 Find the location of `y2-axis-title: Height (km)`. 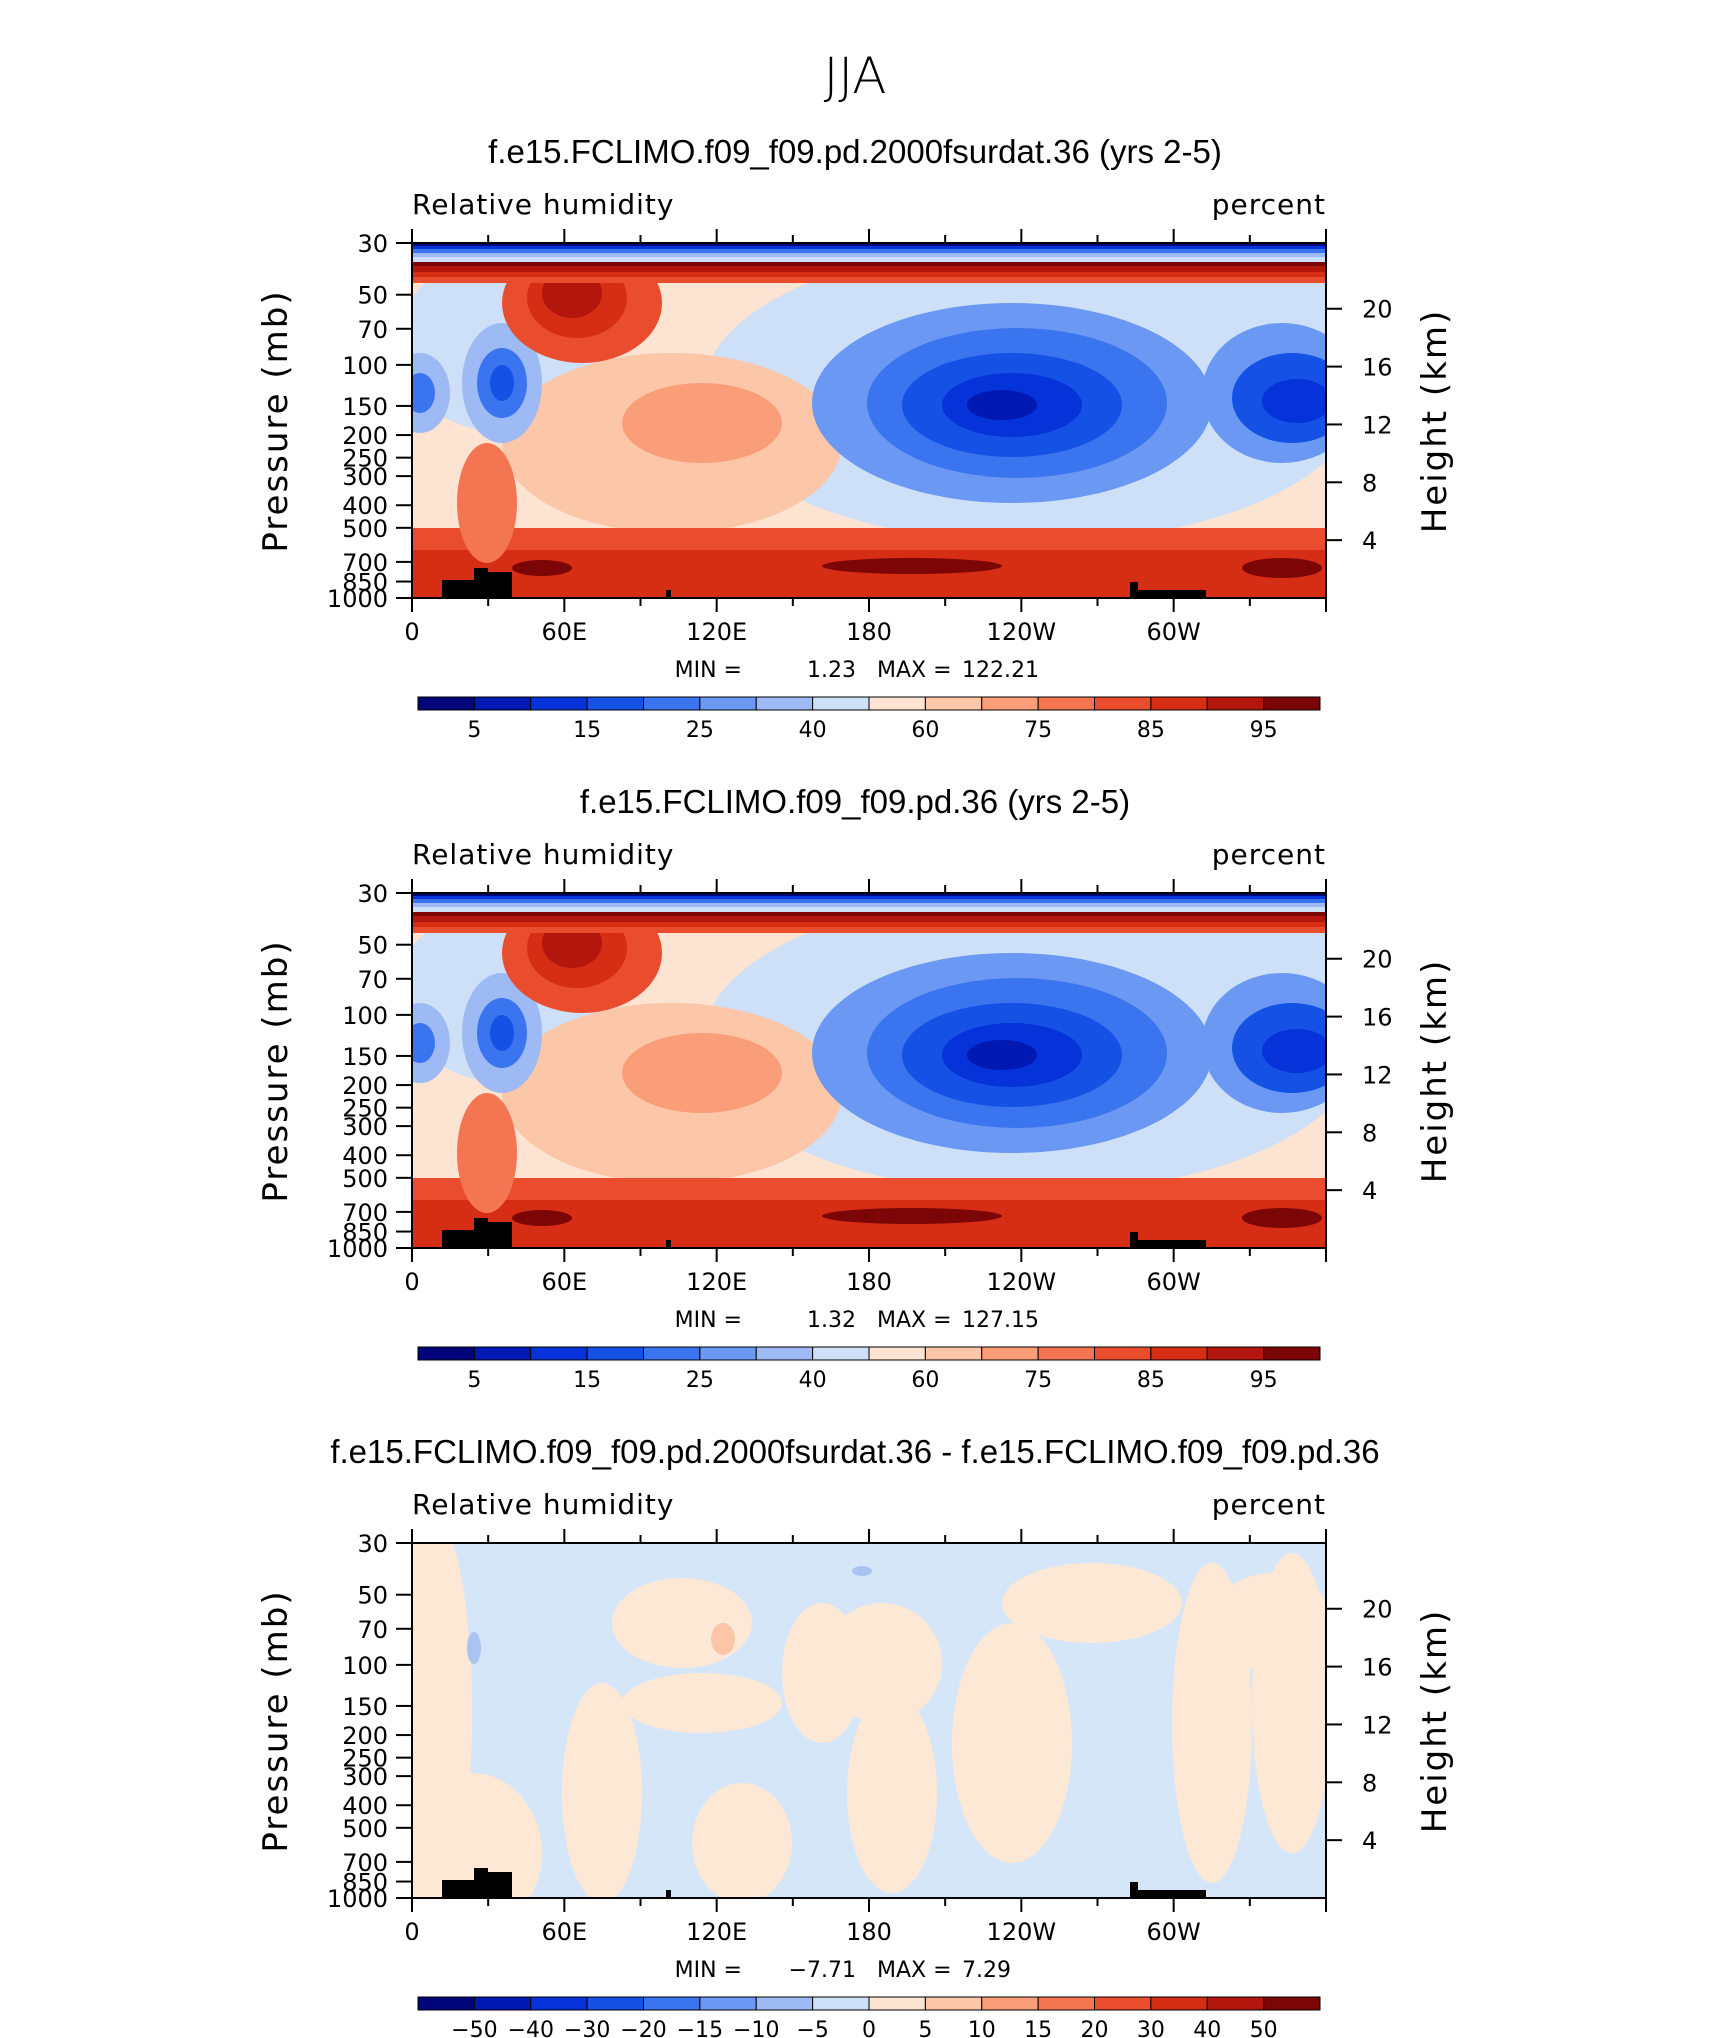

y2-axis-title: Height (km) is located at coordinates (1435, 1721).